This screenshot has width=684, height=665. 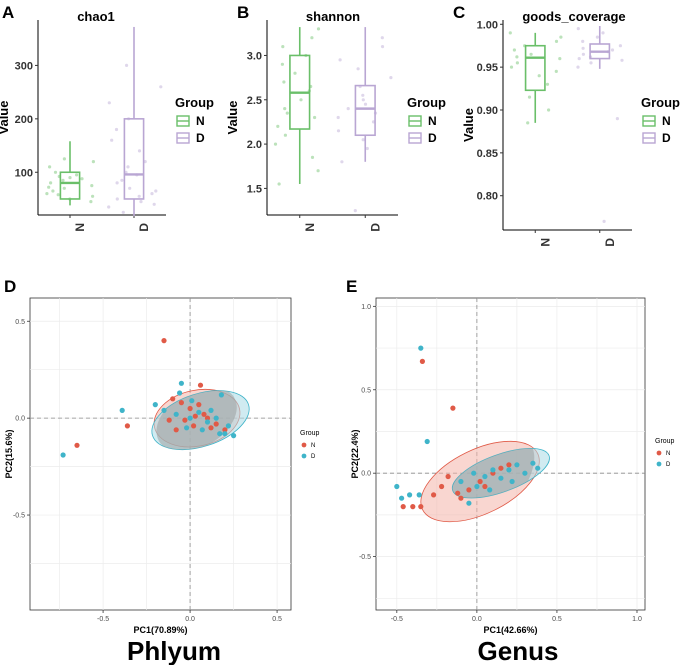 I want to click on x-tick-label: 0.0, so click(x=477, y=619).